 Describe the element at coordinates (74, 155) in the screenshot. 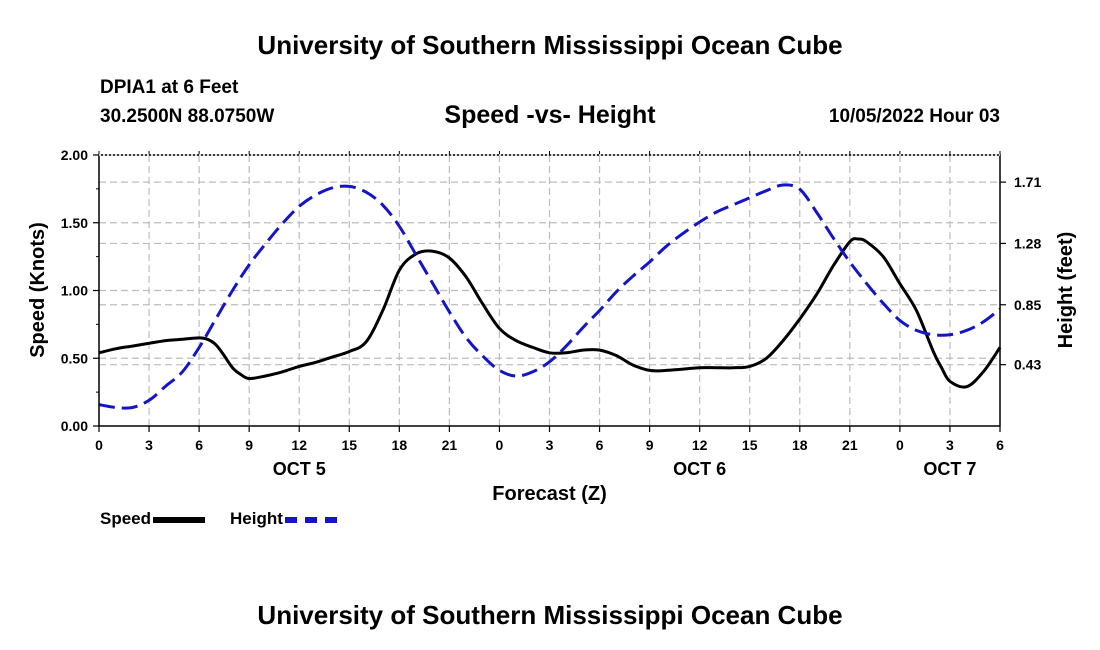

I see `y-tick-label: 2.00` at that location.